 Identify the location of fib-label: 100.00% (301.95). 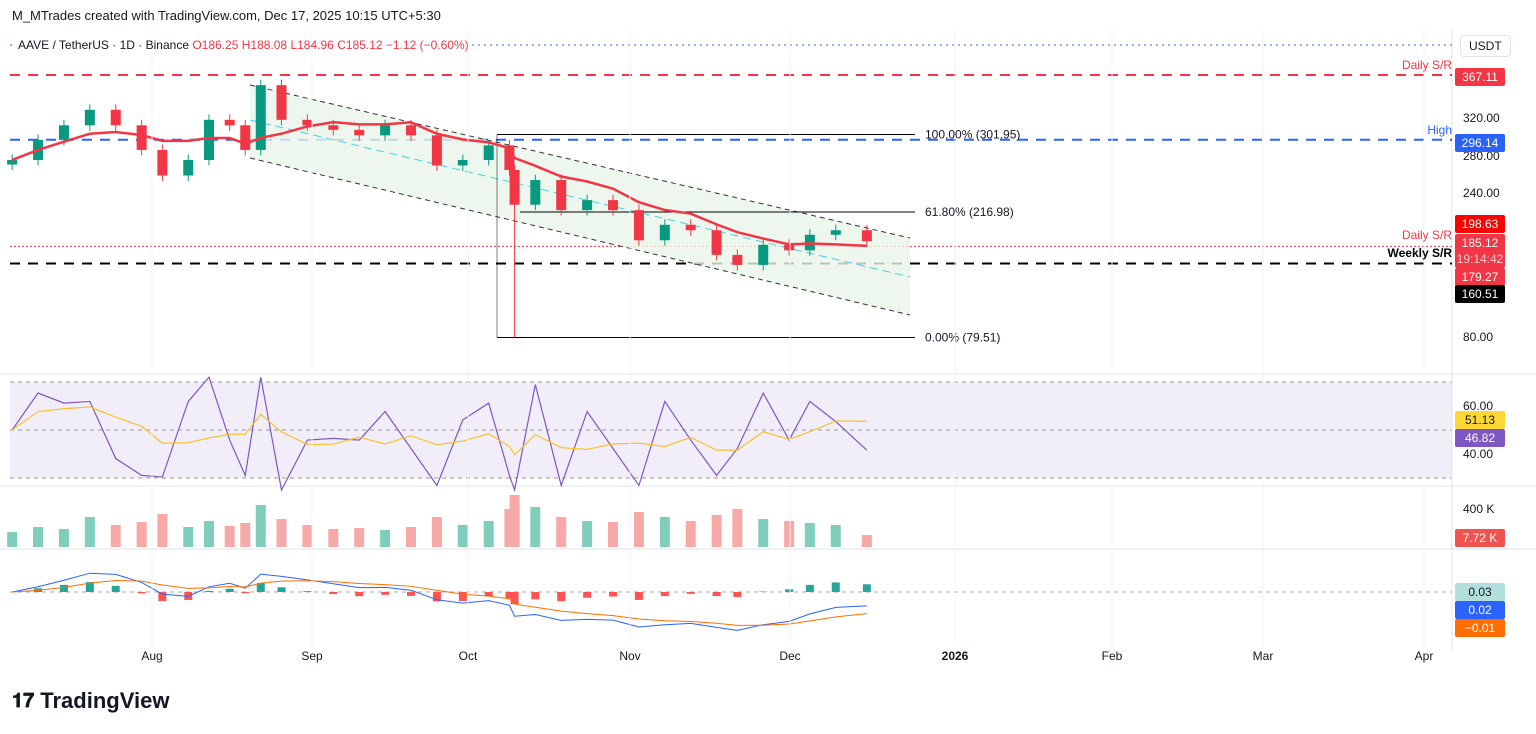
(972, 134).